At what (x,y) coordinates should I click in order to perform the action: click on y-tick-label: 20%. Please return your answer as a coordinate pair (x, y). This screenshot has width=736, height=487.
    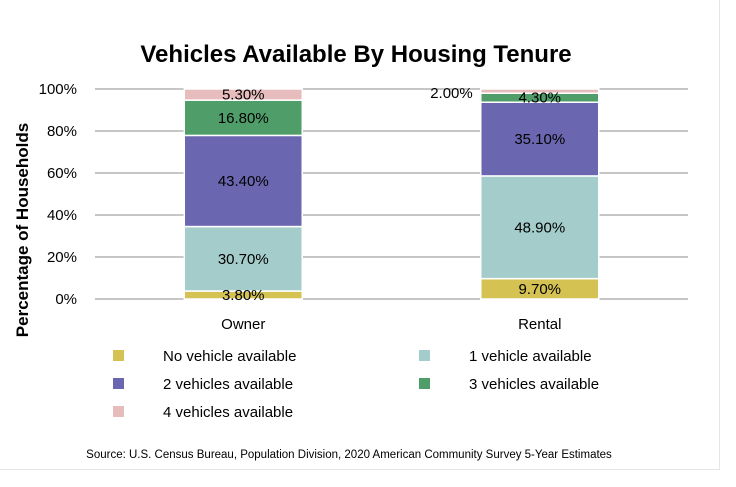
    Looking at the image, I should click on (62, 257).